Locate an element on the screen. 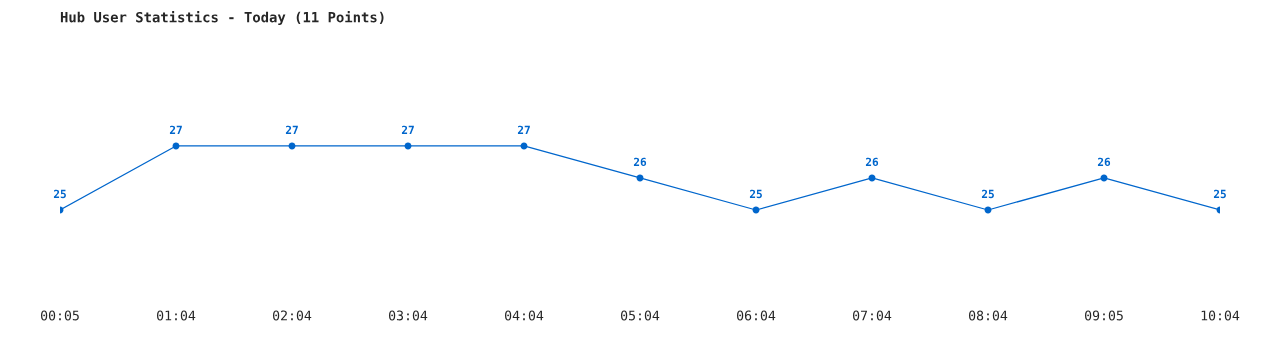 This screenshot has height=350, width=1280. x-tick-label: 06:04 is located at coordinates (756, 315).